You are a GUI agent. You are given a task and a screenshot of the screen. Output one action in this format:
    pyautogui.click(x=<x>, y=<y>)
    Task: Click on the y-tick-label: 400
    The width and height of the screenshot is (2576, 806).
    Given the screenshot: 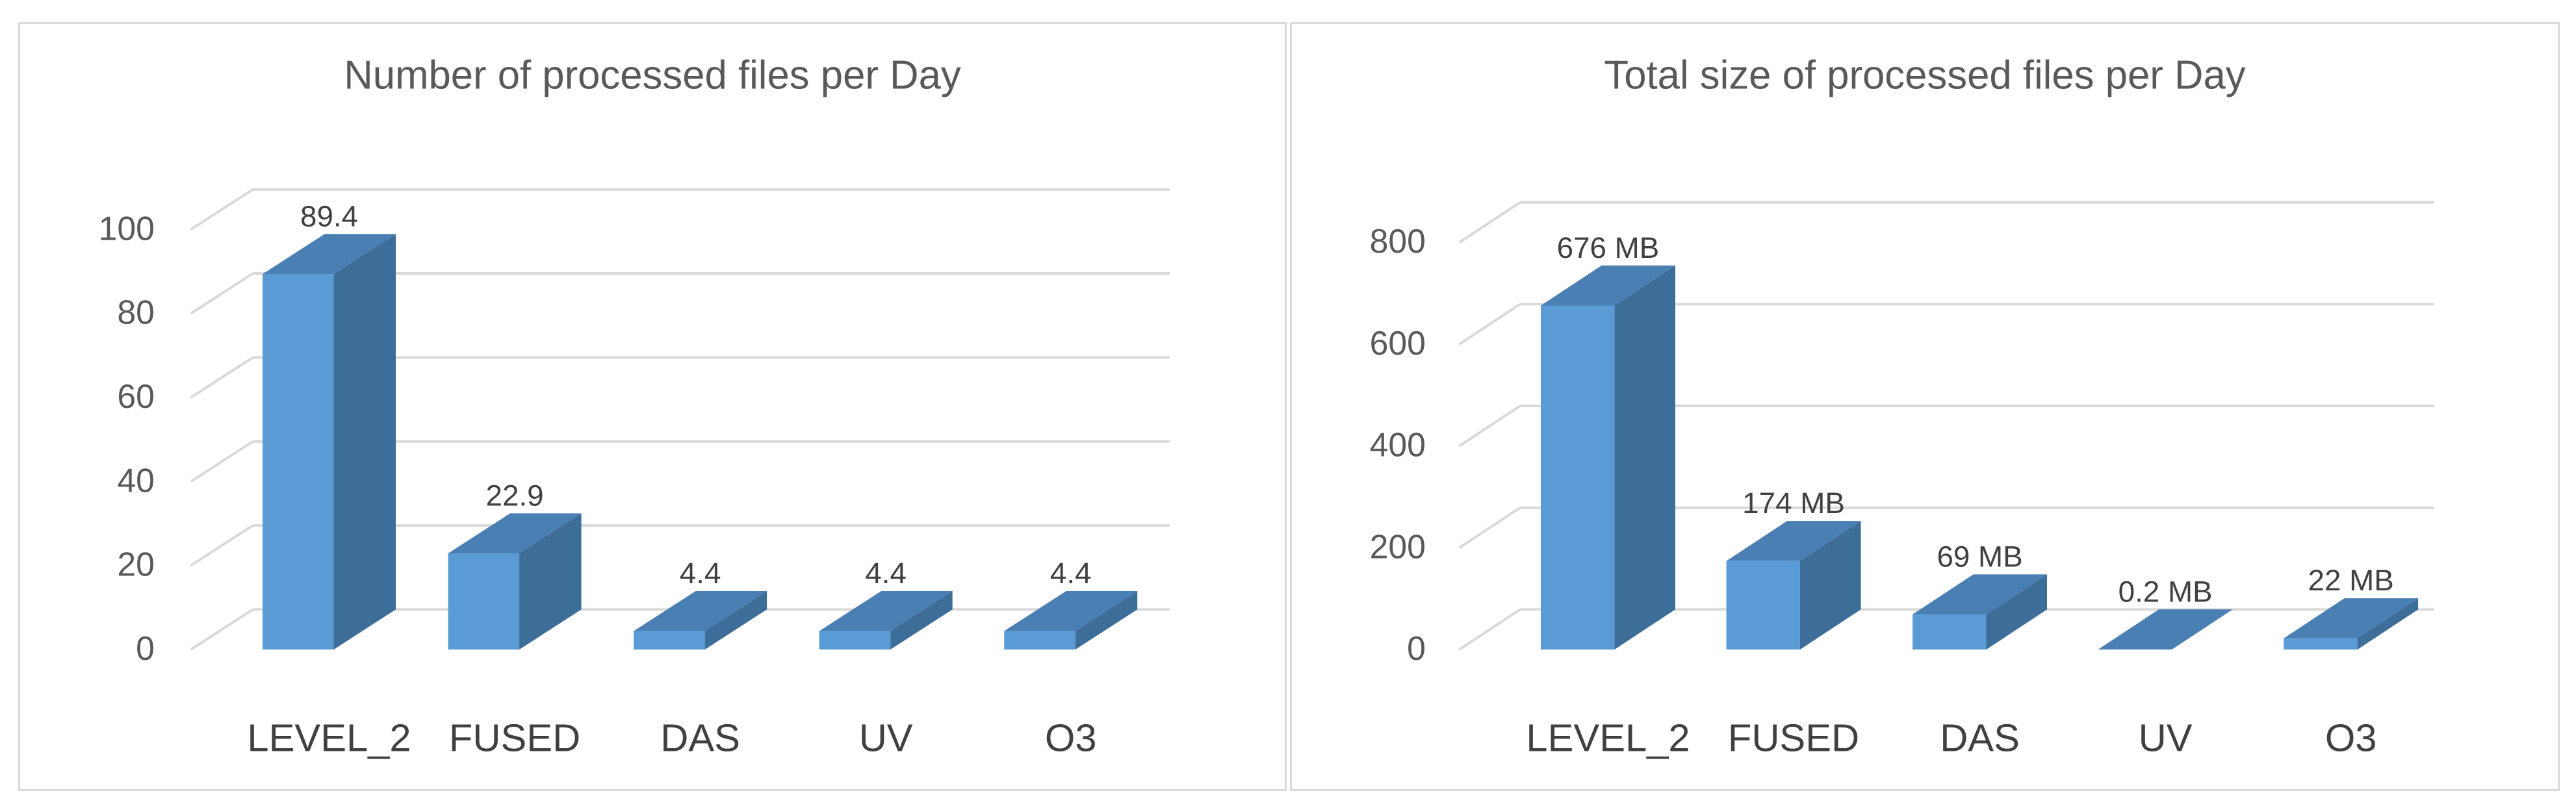 What is the action you would take?
    pyautogui.click(x=1398, y=445)
    